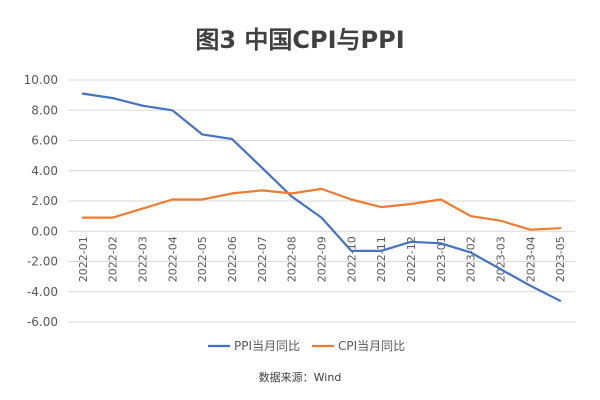 The height and width of the screenshot is (400, 600). I want to click on x-tick-label: 2023-04, so click(530, 259).